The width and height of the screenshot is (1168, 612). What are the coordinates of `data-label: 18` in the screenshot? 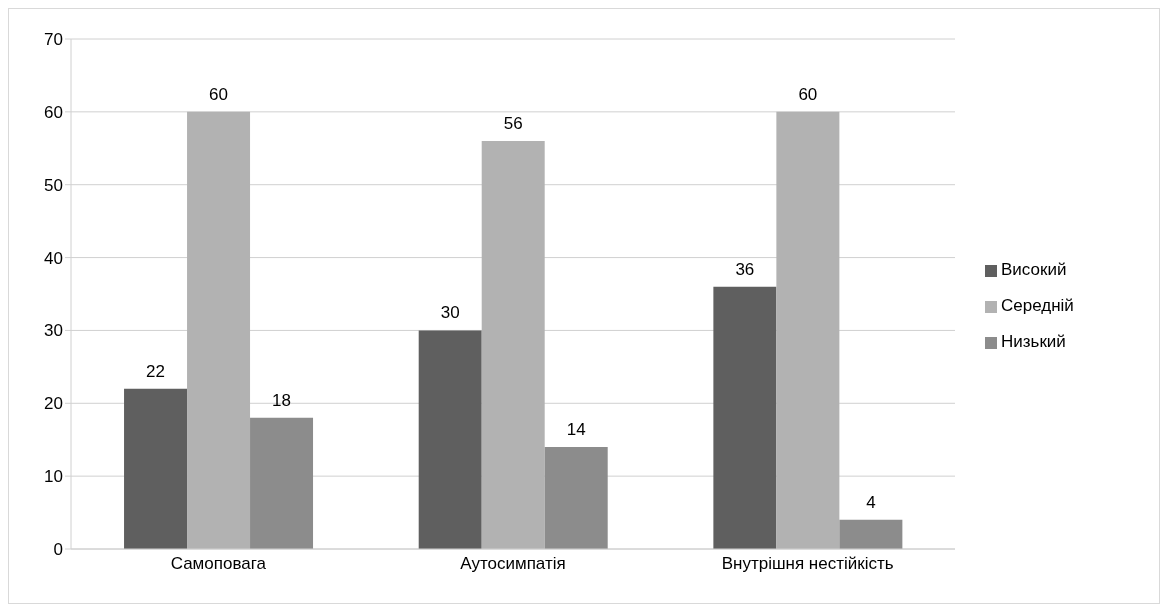 It's located at (281, 400).